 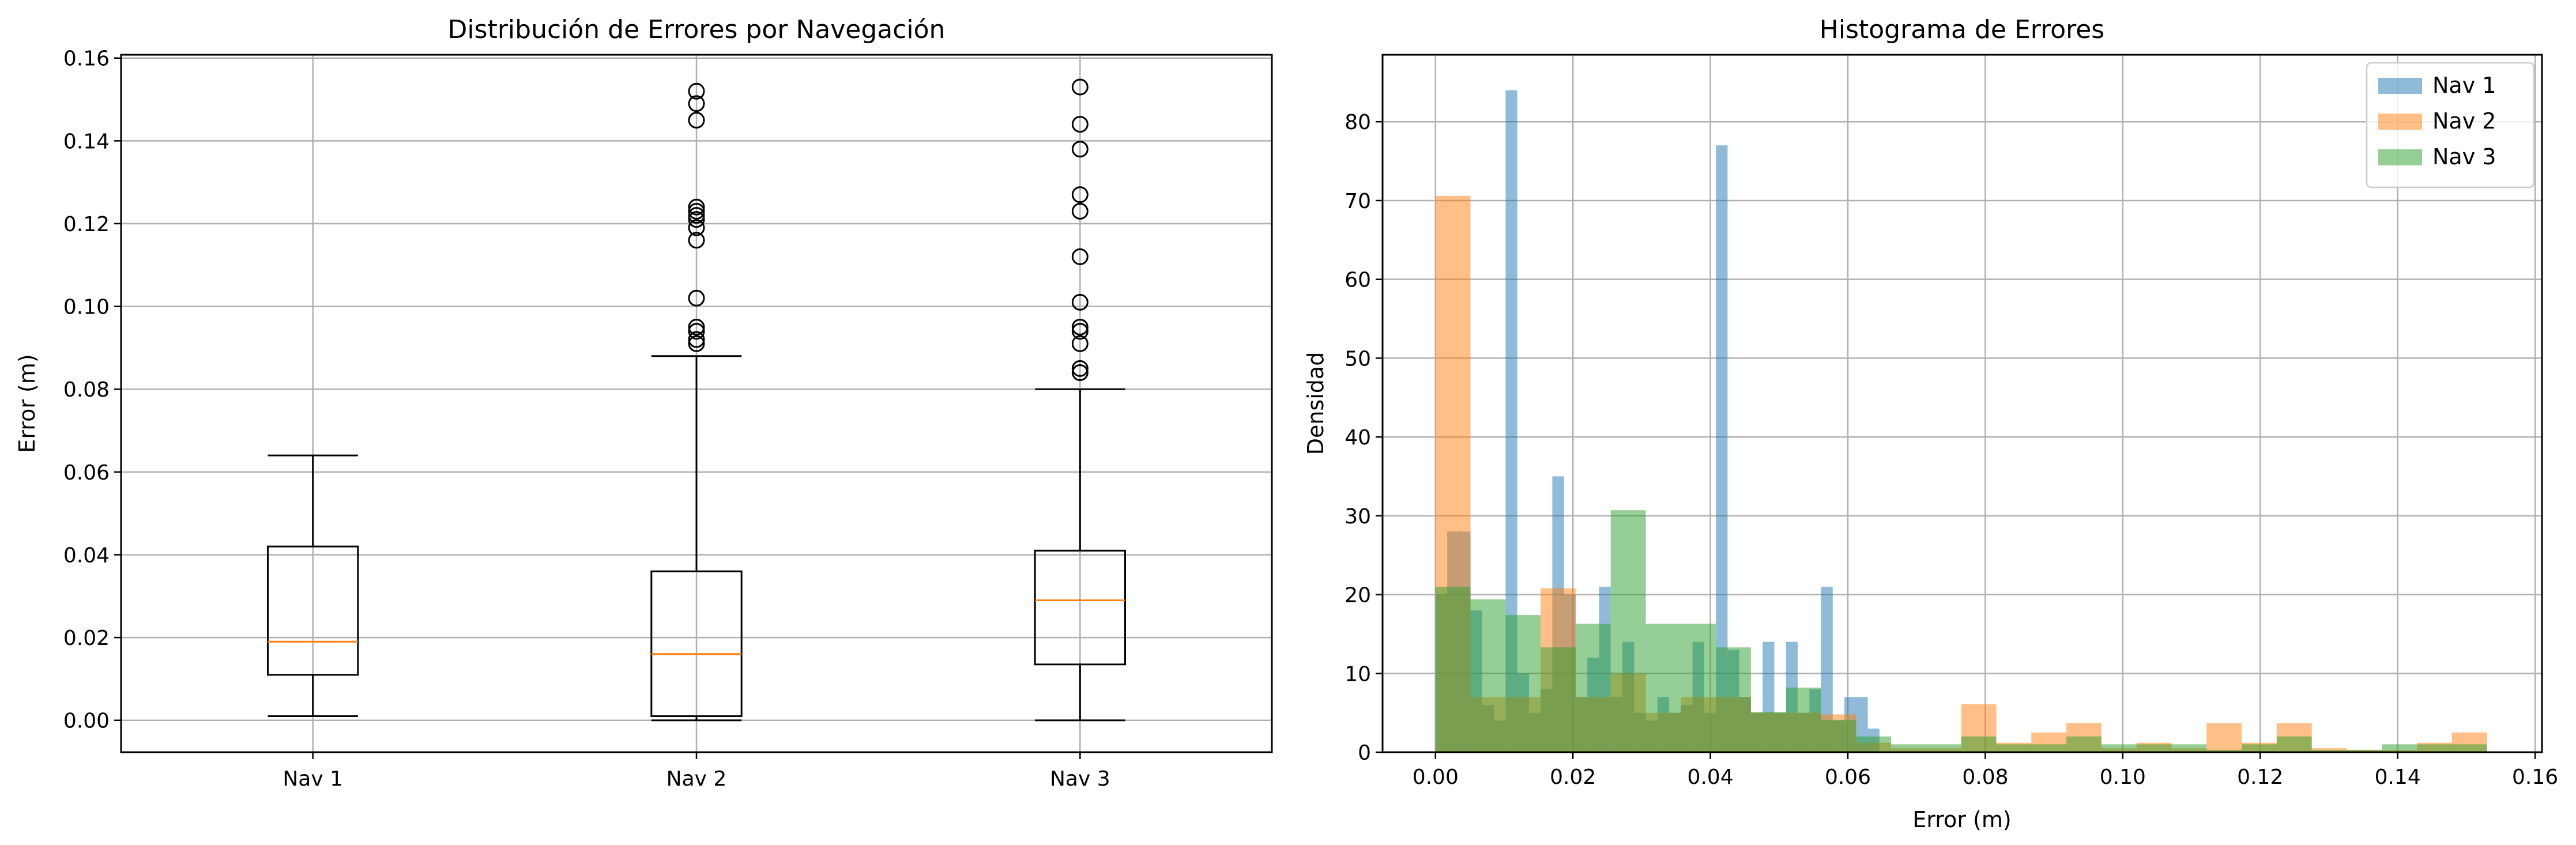 I want to click on x-tick-label: 0.04, so click(x=1711, y=777).